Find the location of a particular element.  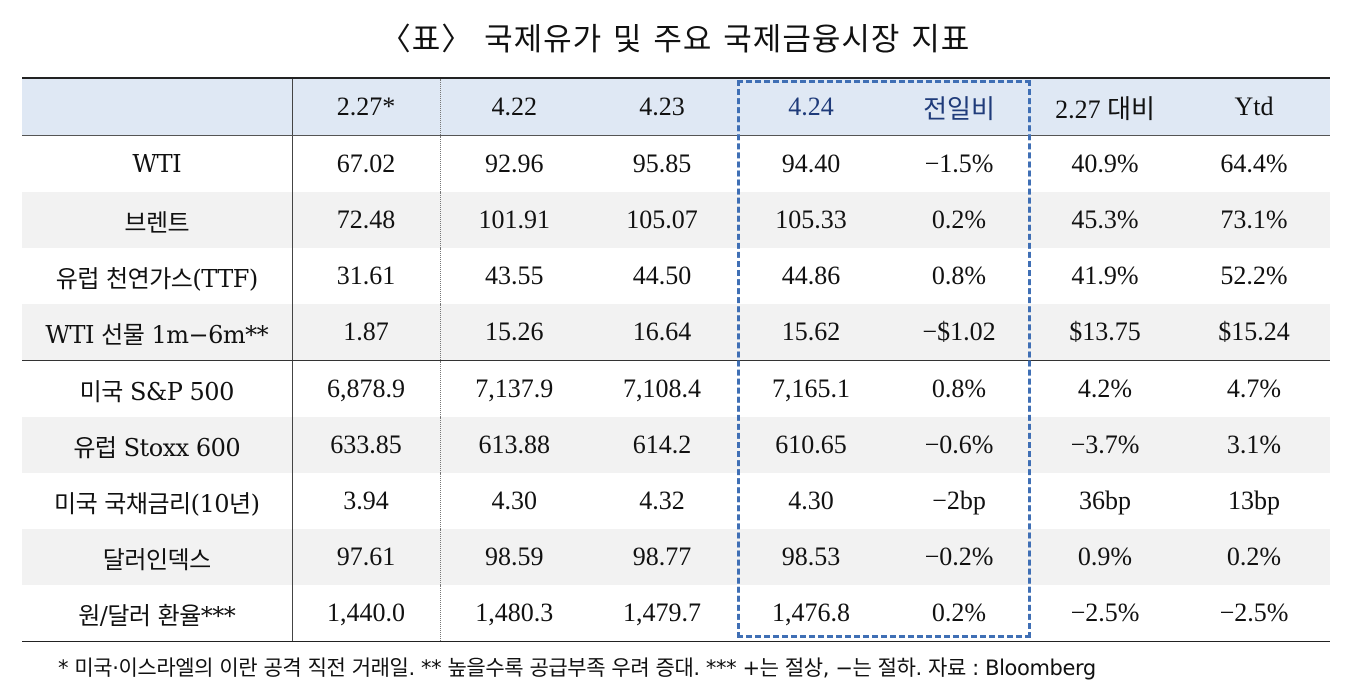

cell-vs-2-27: 41.9% is located at coordinates (1105, 275).